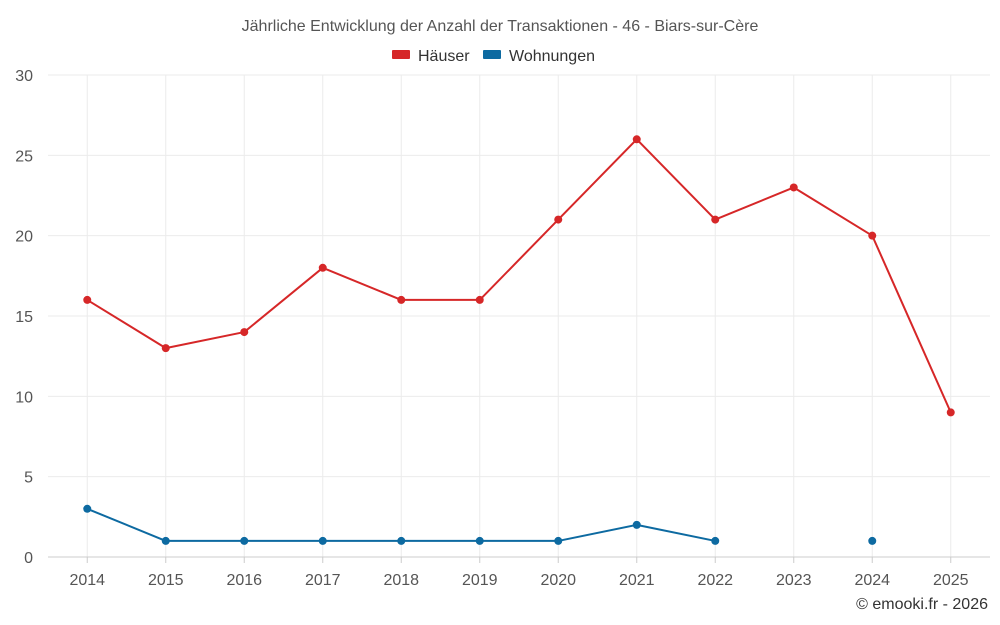  Describe the element at coordinates (24, 397) in the screenshot. I see `y-tick-label: 10` at that location.